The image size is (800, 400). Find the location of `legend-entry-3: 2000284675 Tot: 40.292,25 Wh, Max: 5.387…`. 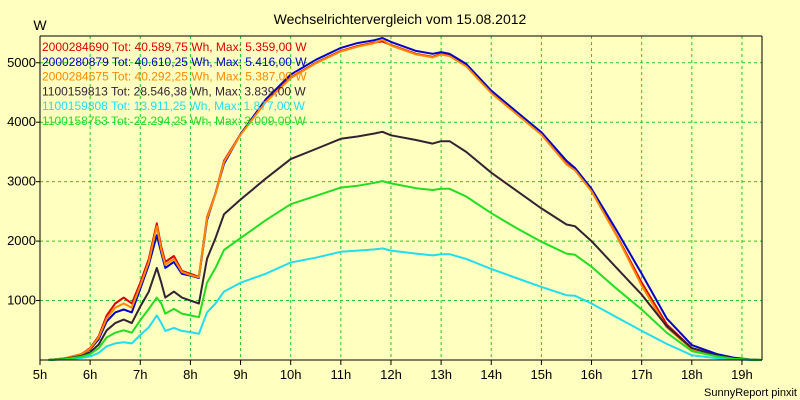

legend-entry-3: 2000284675 Tot: 40.292,25 Wh, Max: 5.387… is located at coordinates (174, 77).